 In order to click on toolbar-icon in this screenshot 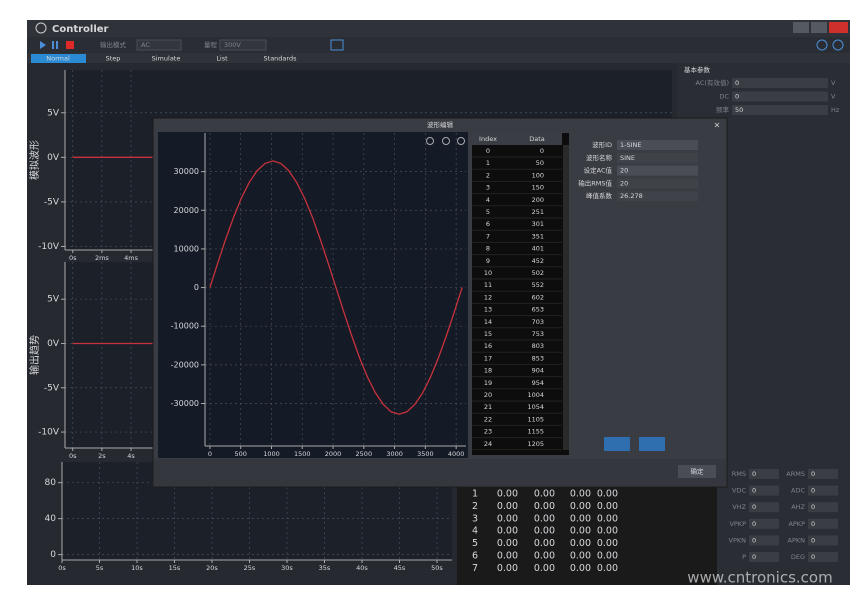, I will do `click(337, 45)`.